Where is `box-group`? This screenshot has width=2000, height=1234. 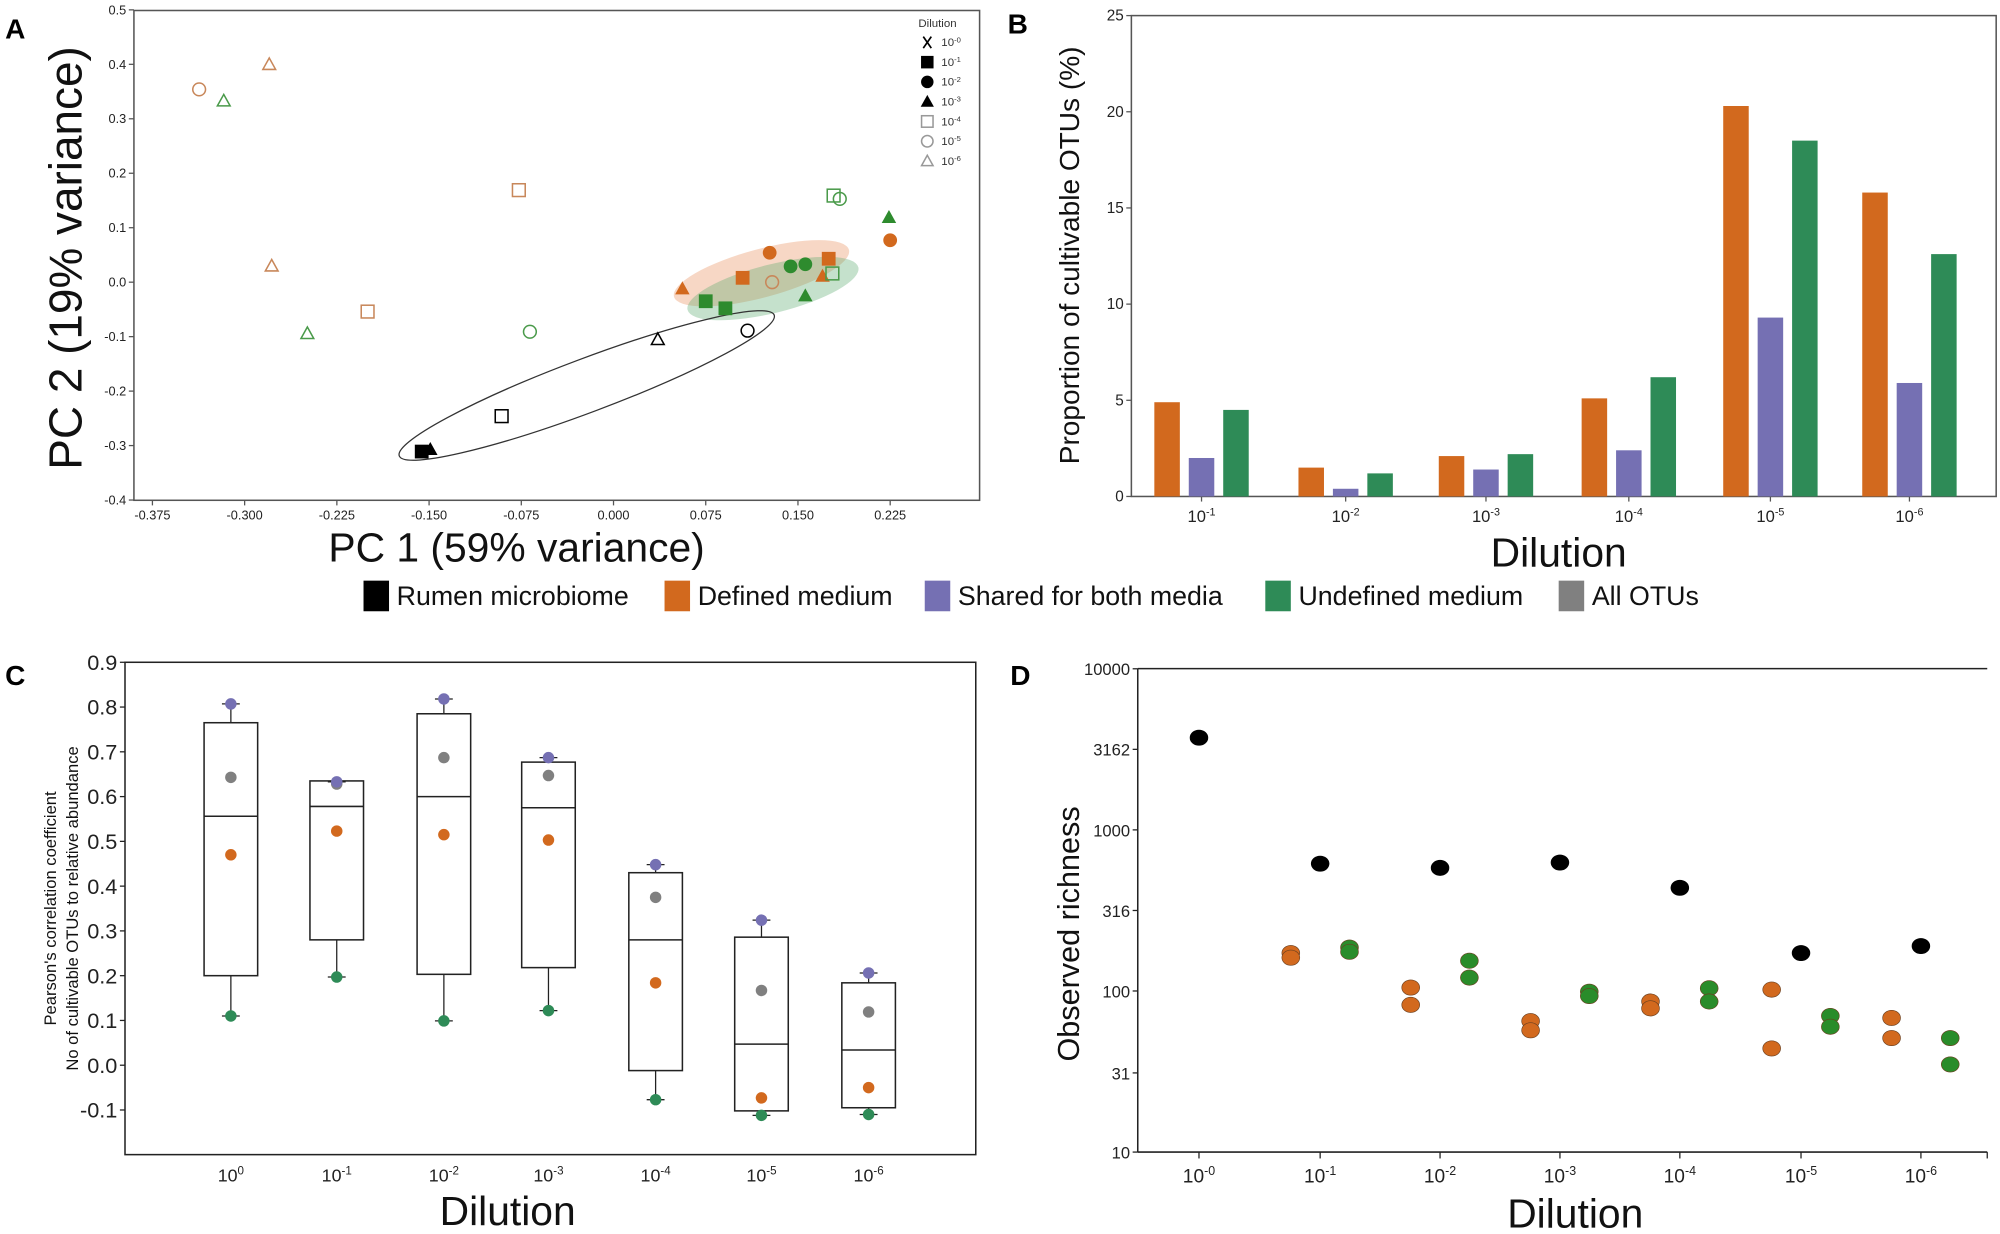
box-group is located at coordinates (444, 860).